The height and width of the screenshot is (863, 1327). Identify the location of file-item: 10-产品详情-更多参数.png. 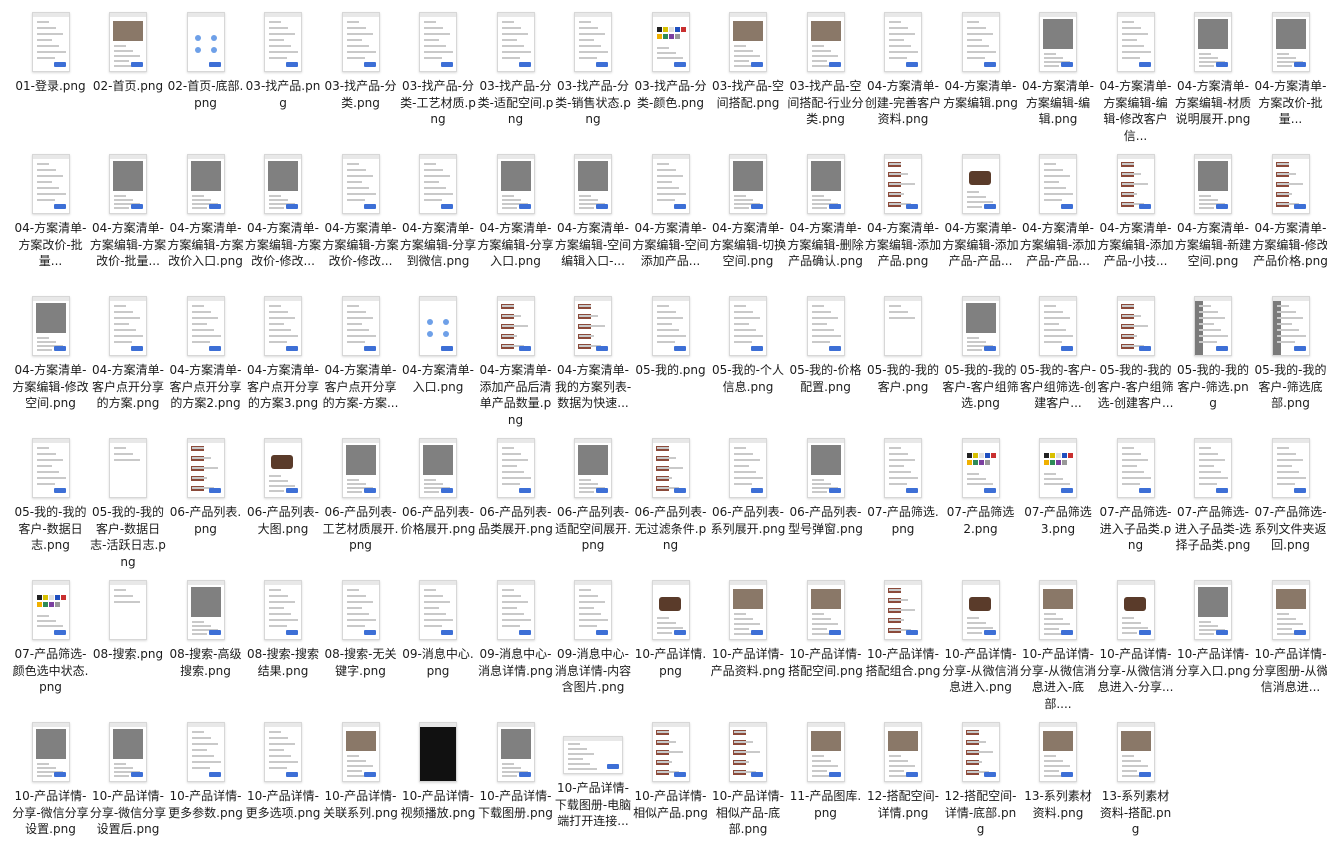
(205, 784).